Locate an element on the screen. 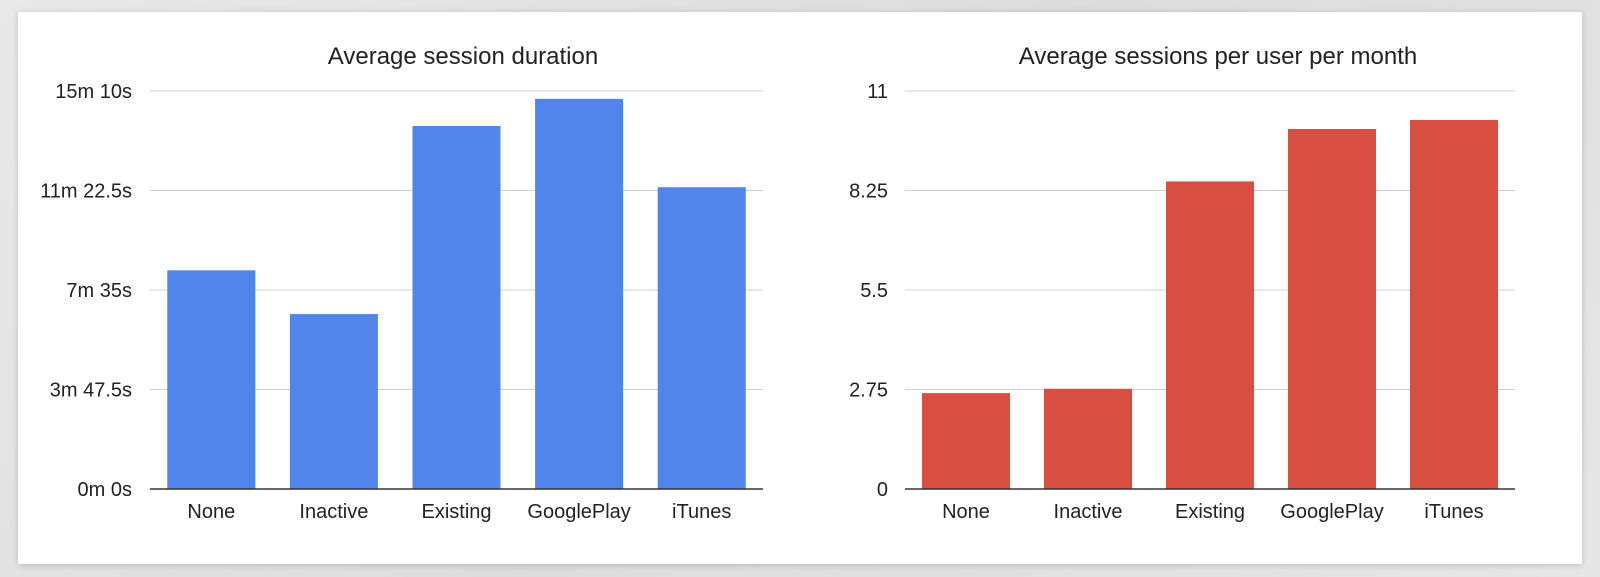  y-tick-label: 8.25 is located at coordinates (868, 192).